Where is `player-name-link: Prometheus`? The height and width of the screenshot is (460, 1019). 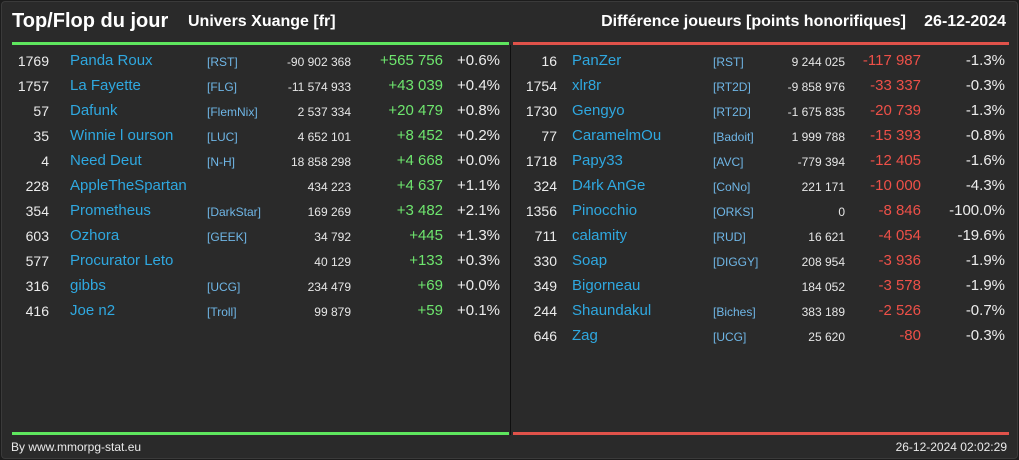
player-name-link: Prometheus is located at coordinates (110, 210).